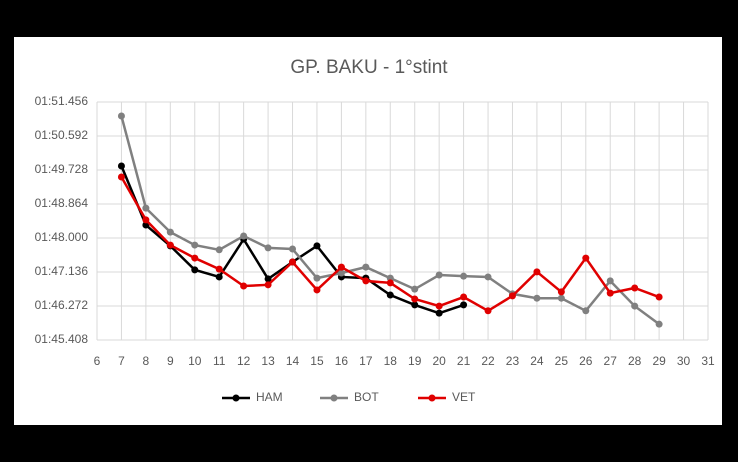 Image resolution: width=738 pixels, height=462 pixels. Describe the element at coordinates (62, 305) in the screenshot. I see `y-tick-label: 01:46.272` at that location.